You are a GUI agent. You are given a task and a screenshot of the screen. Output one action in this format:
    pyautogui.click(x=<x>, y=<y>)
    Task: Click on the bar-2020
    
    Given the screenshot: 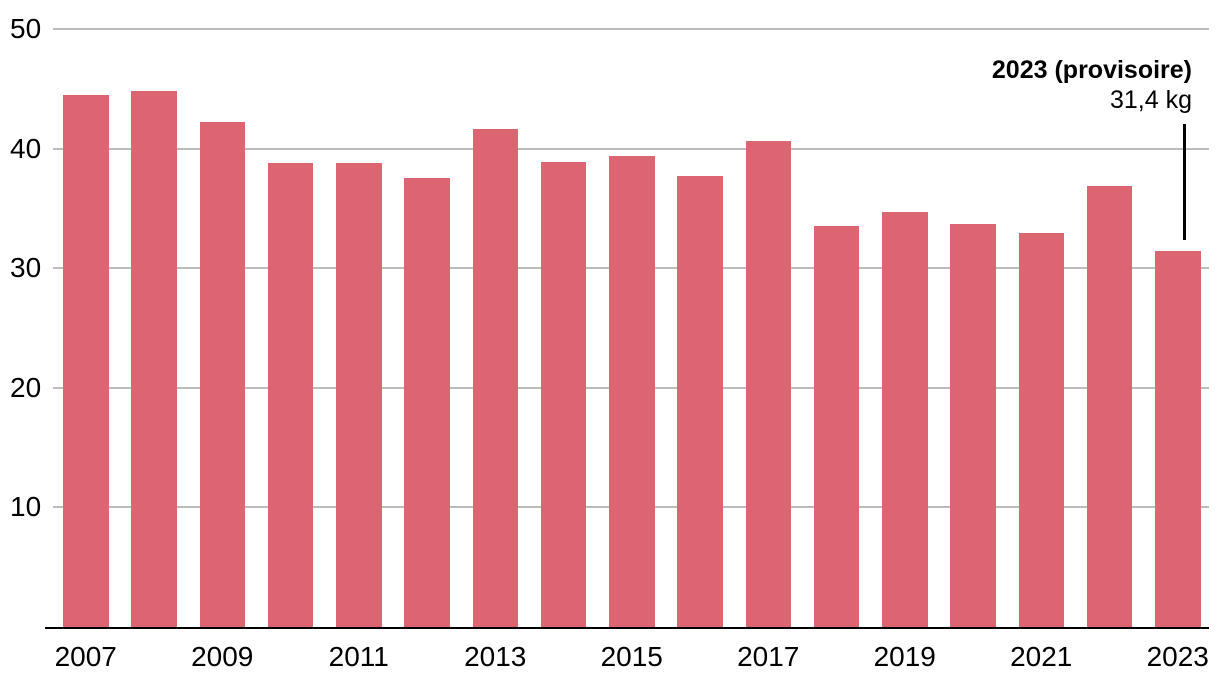 What is the action you would take?
    pyautogui.click(x=973, y=425)
    